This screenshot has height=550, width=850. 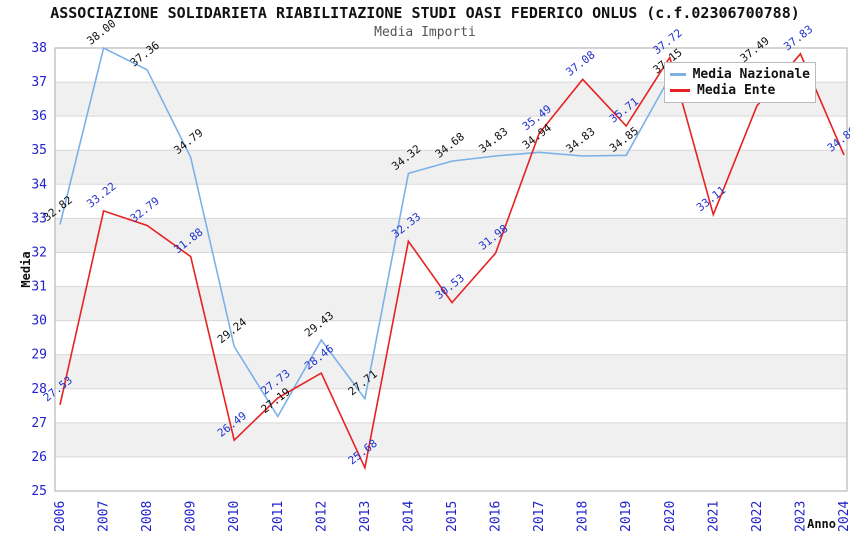 I want to click on legend-item-media-nazionale: Media Nazionale, so click(x=740, y=74).